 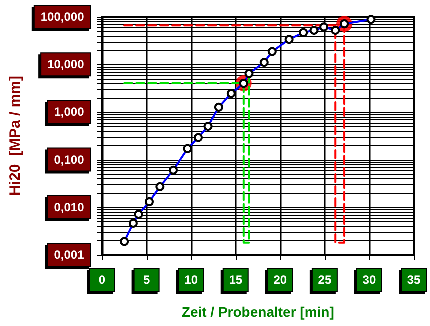 What do you see at coordinates (69, 159) in the screenshot?
I see `y-tick-label: 0,100` at bounding box center [69, 159].